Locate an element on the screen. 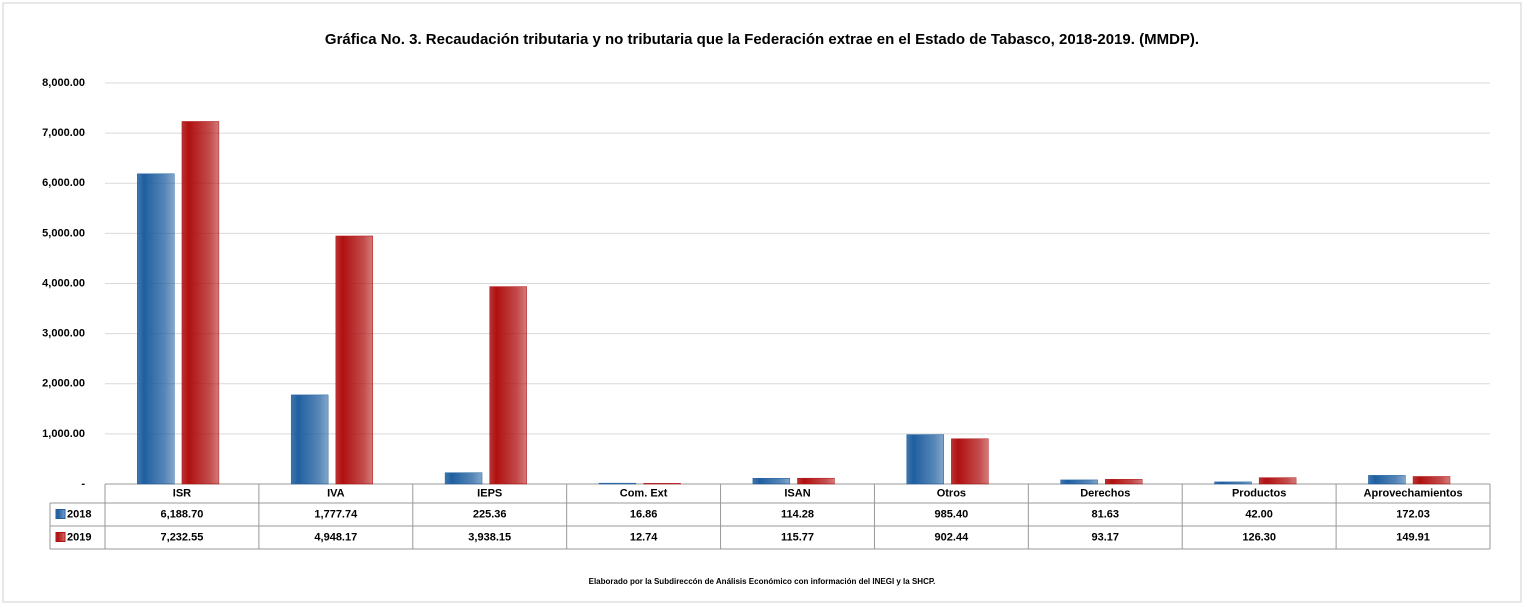 The image size is (1525, 606). table-value: 12.74 is located at coordinates (644, 537).